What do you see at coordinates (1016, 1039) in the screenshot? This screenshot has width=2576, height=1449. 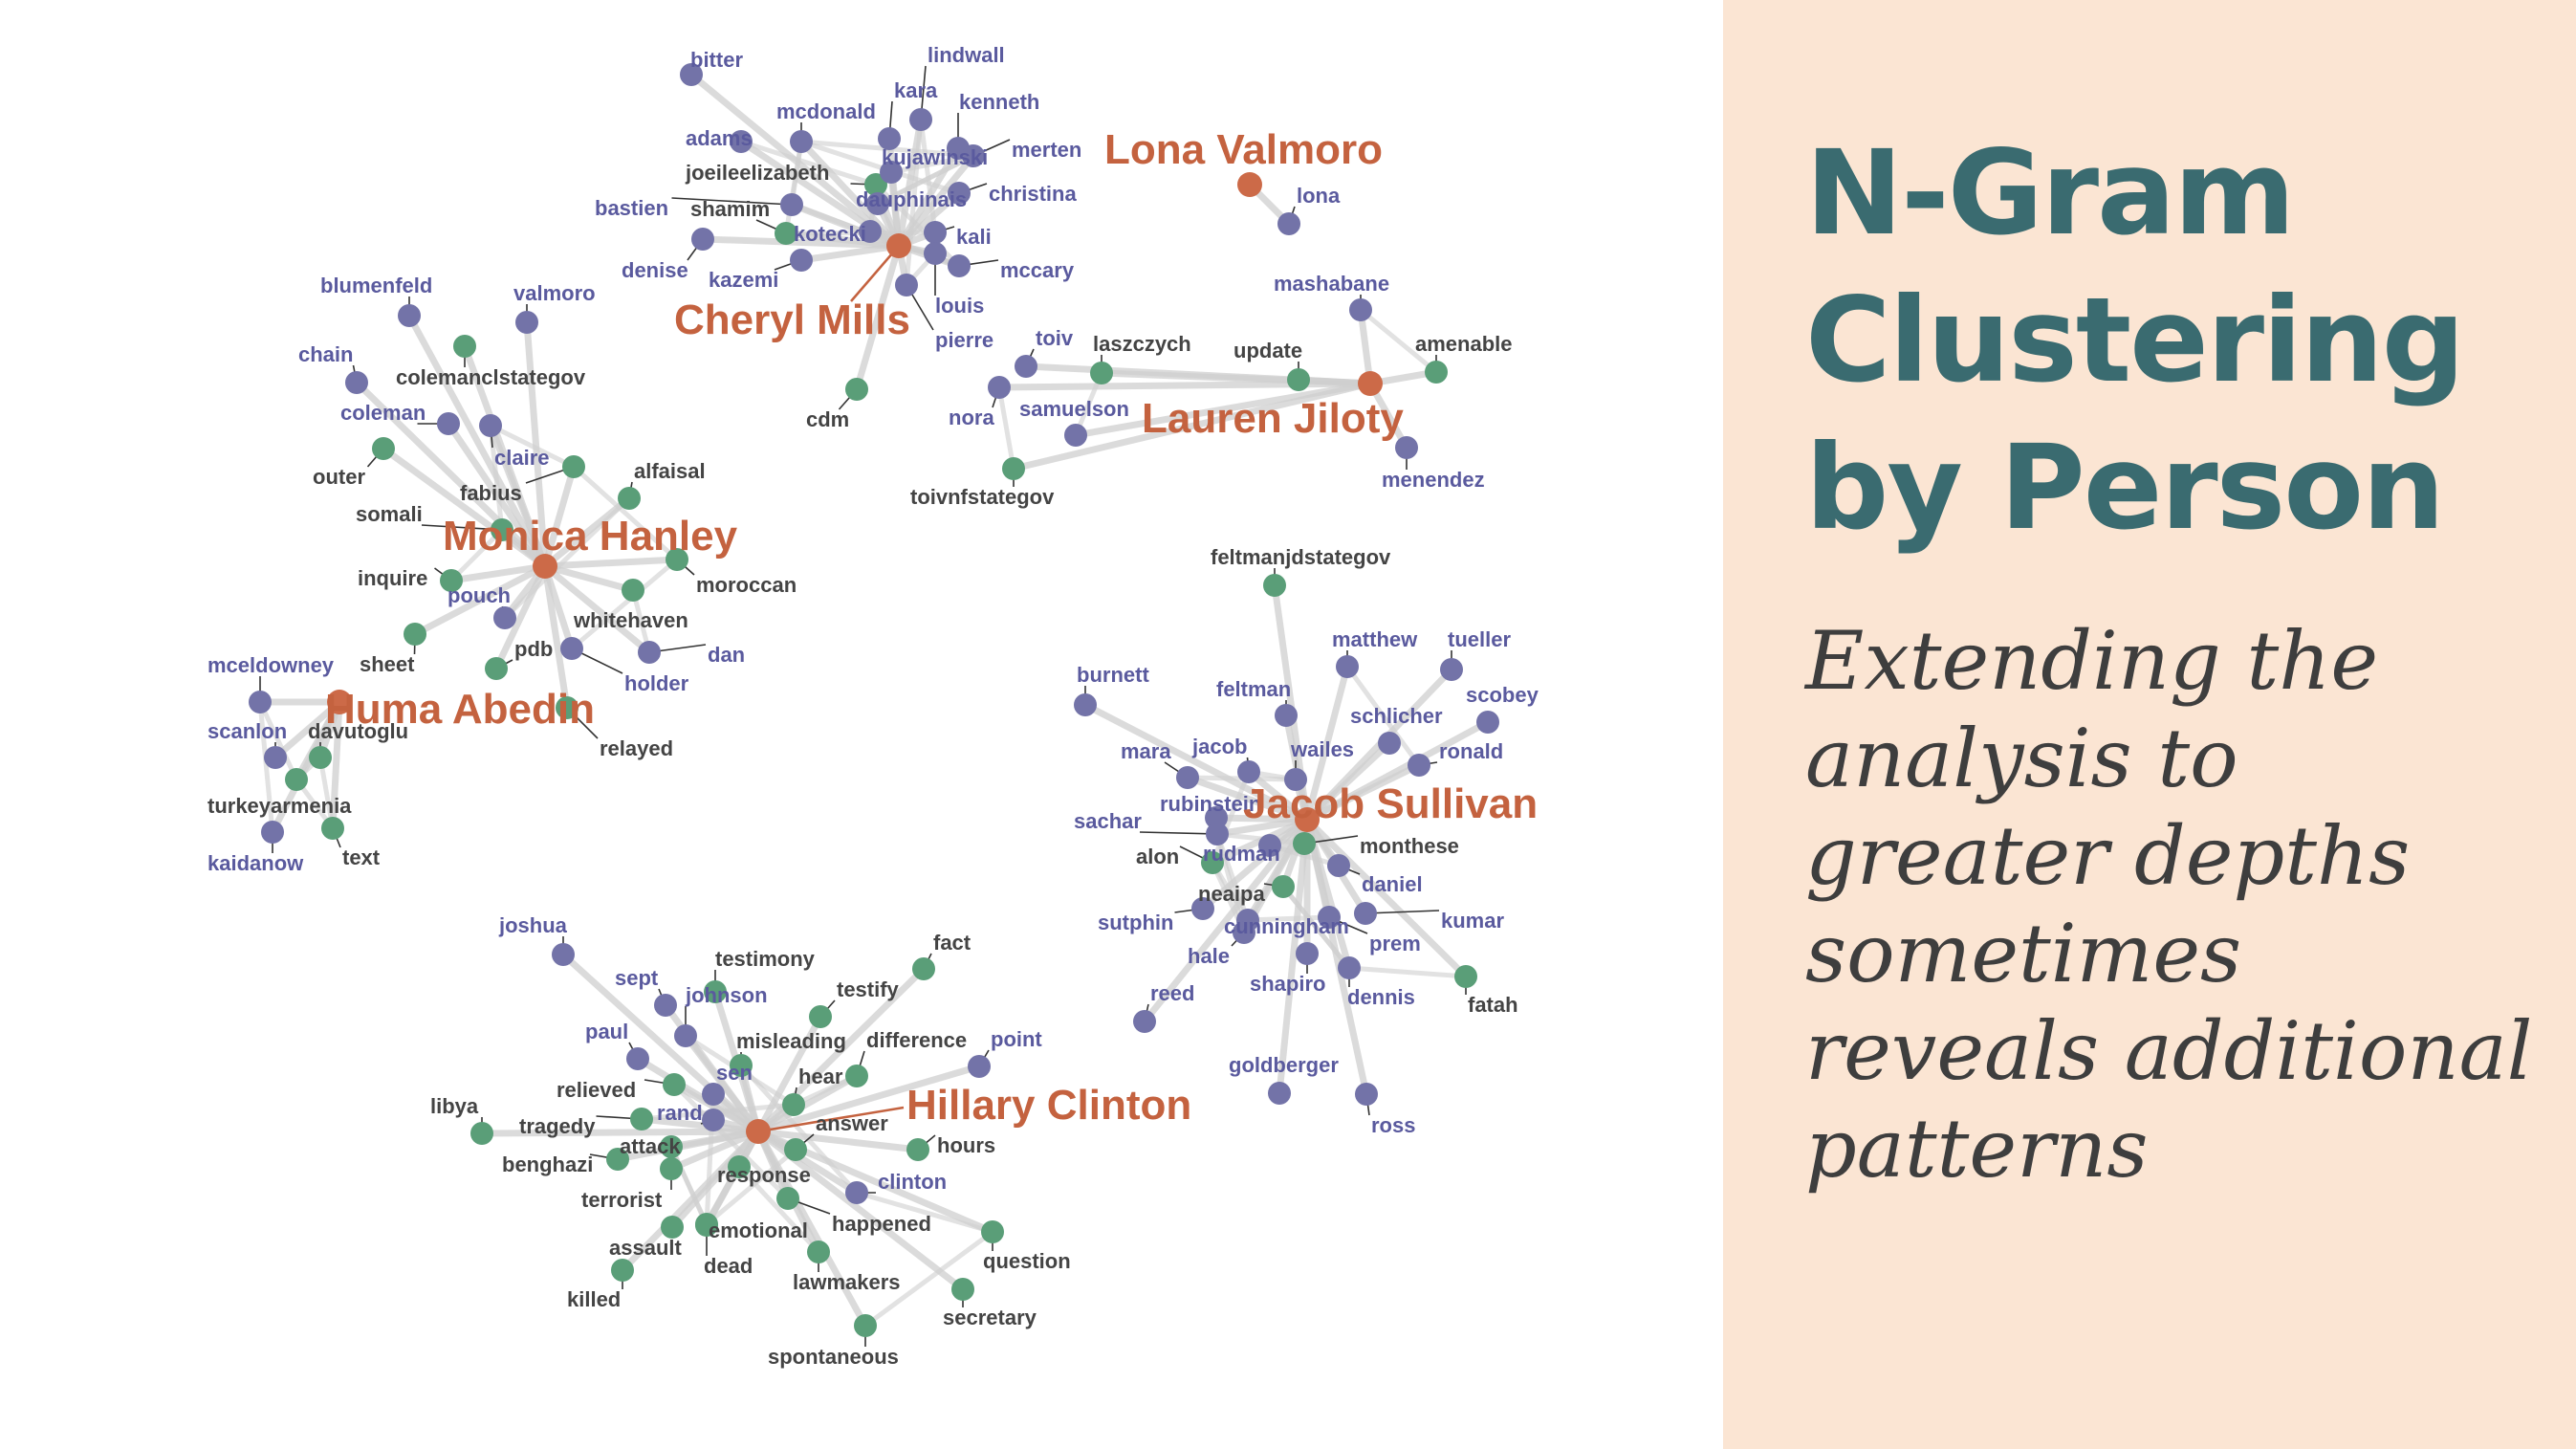 I see `term-label: point` at bounding box center [1016, 1039].